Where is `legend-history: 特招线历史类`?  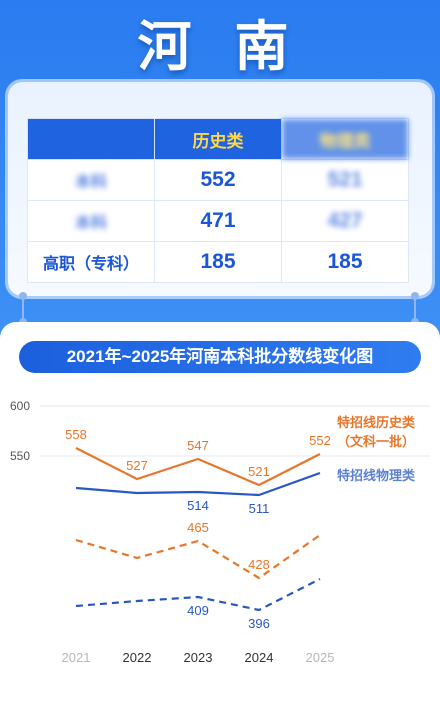
legend-history: 特招线历史类 is located at coordinates (376, 422).